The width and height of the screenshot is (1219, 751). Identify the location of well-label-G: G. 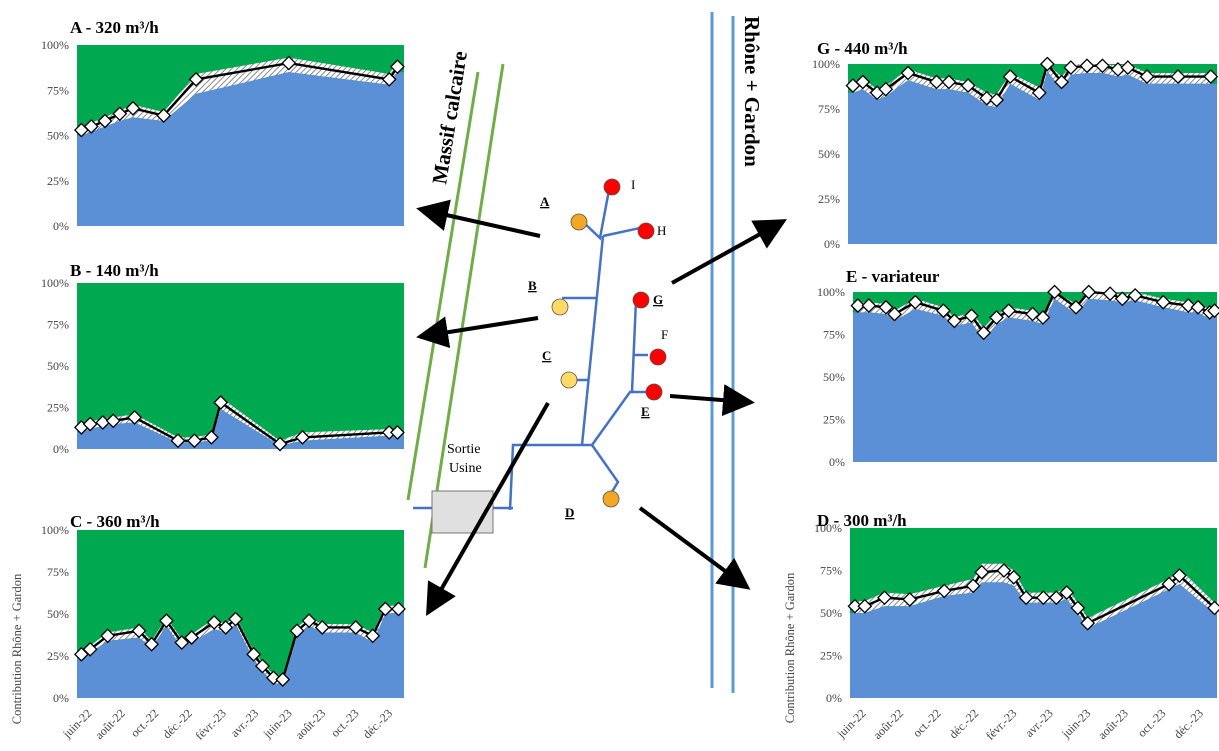
(658, 299).